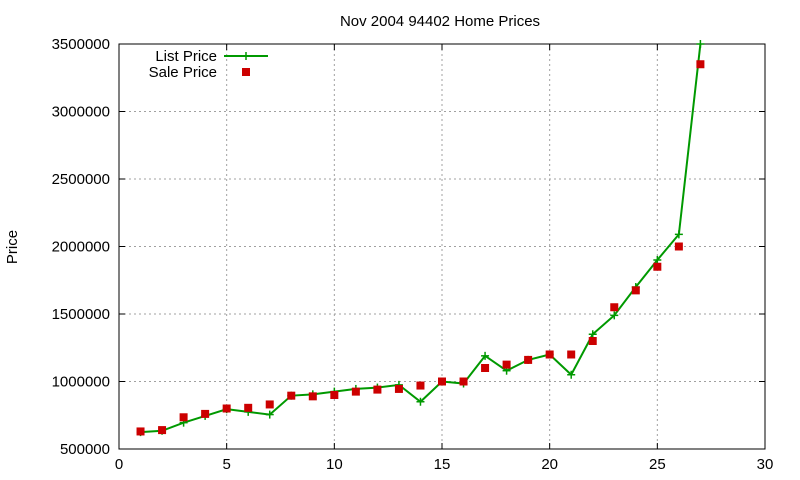 The width and height of the screenshot is (800, 480). Describe the element at coordinates (246, 56) in the screenshot. I see `legend-list-price-marker` at that location.